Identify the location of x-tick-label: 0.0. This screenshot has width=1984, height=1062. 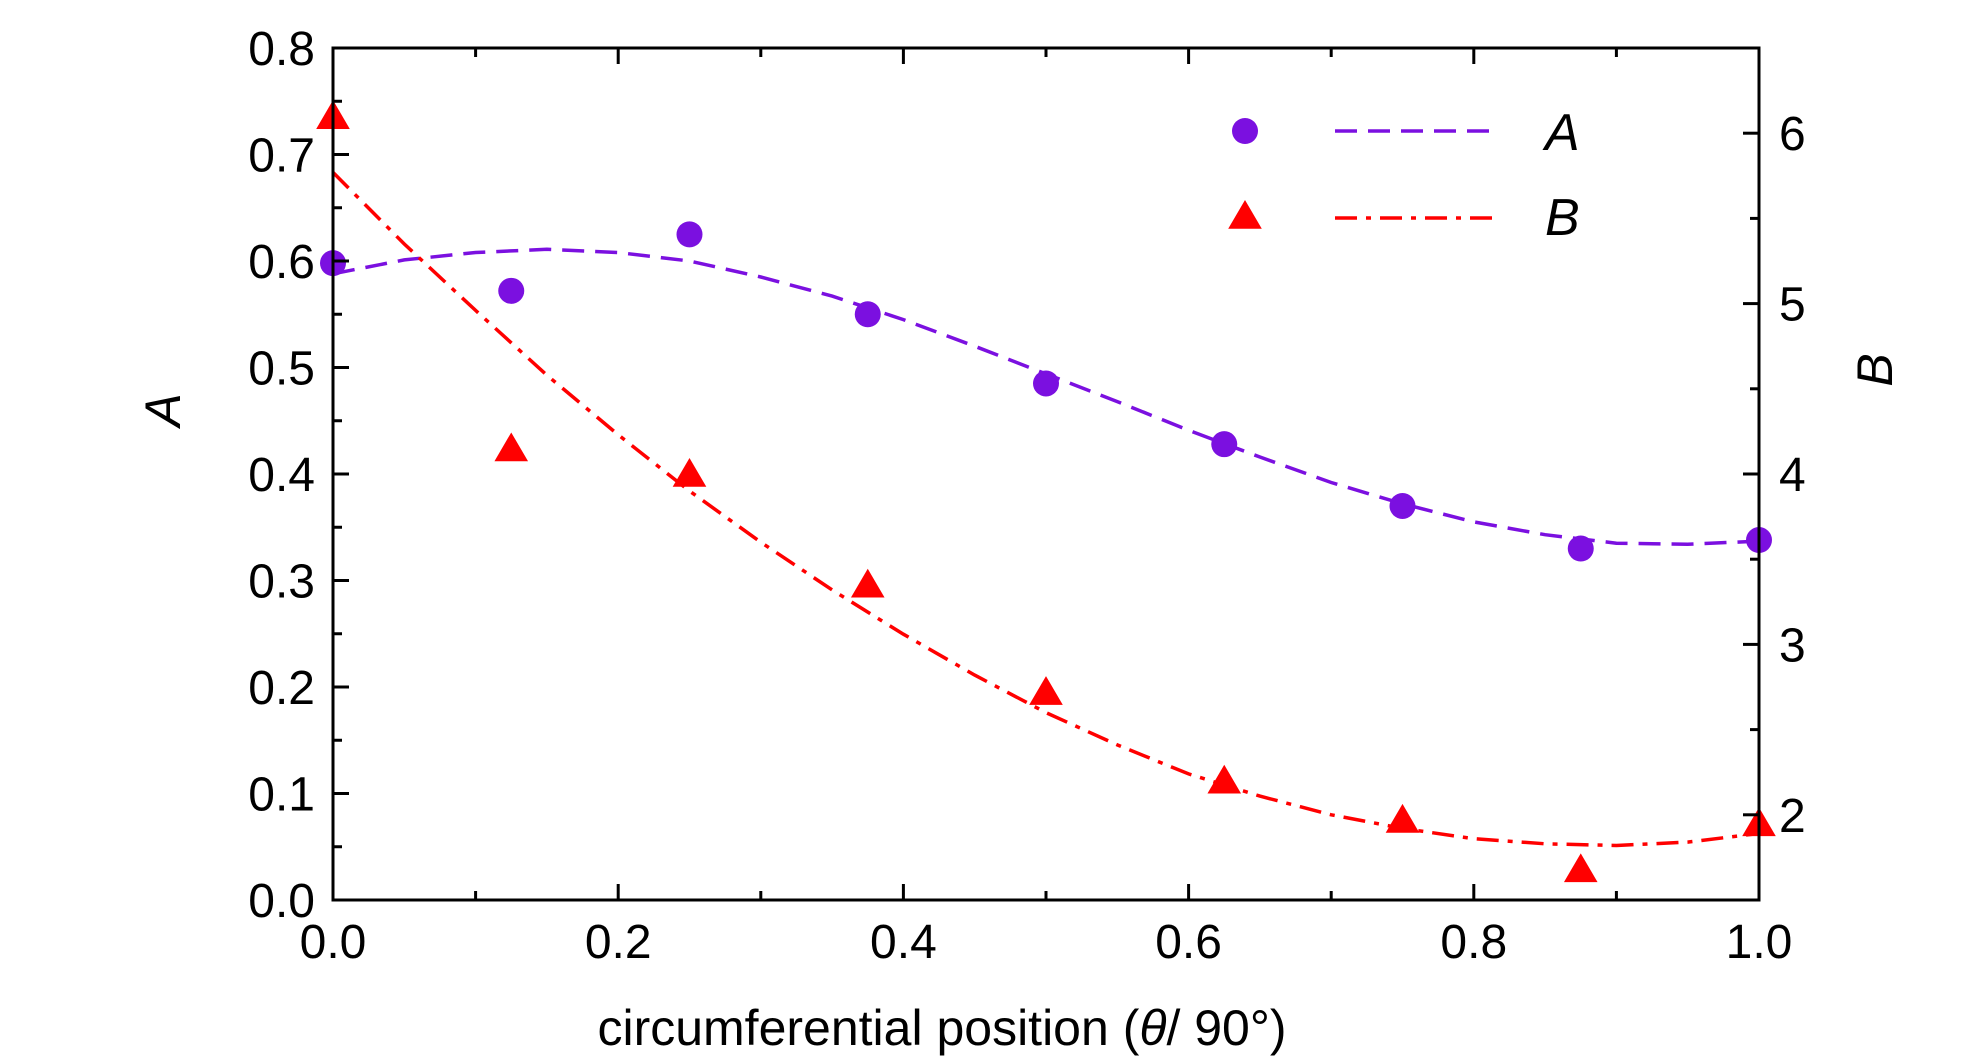
(333, 942).